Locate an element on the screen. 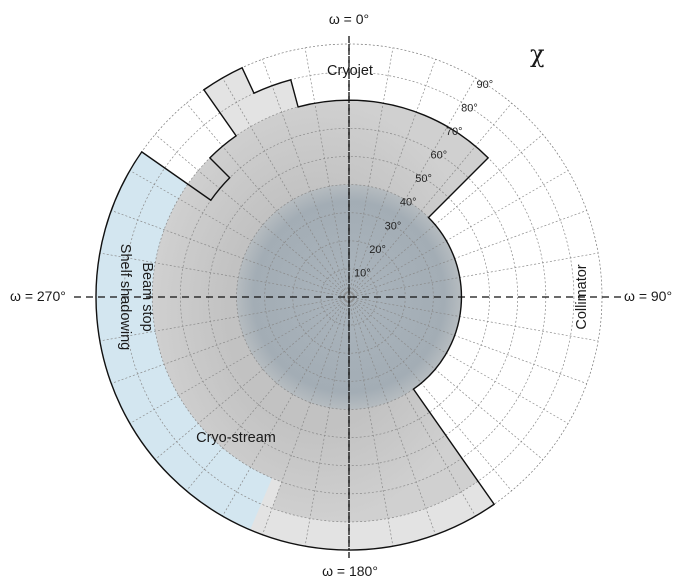 This screenshot has height=581, width=677. chi-tick-30: 30° is located at coordinates (393, 226).